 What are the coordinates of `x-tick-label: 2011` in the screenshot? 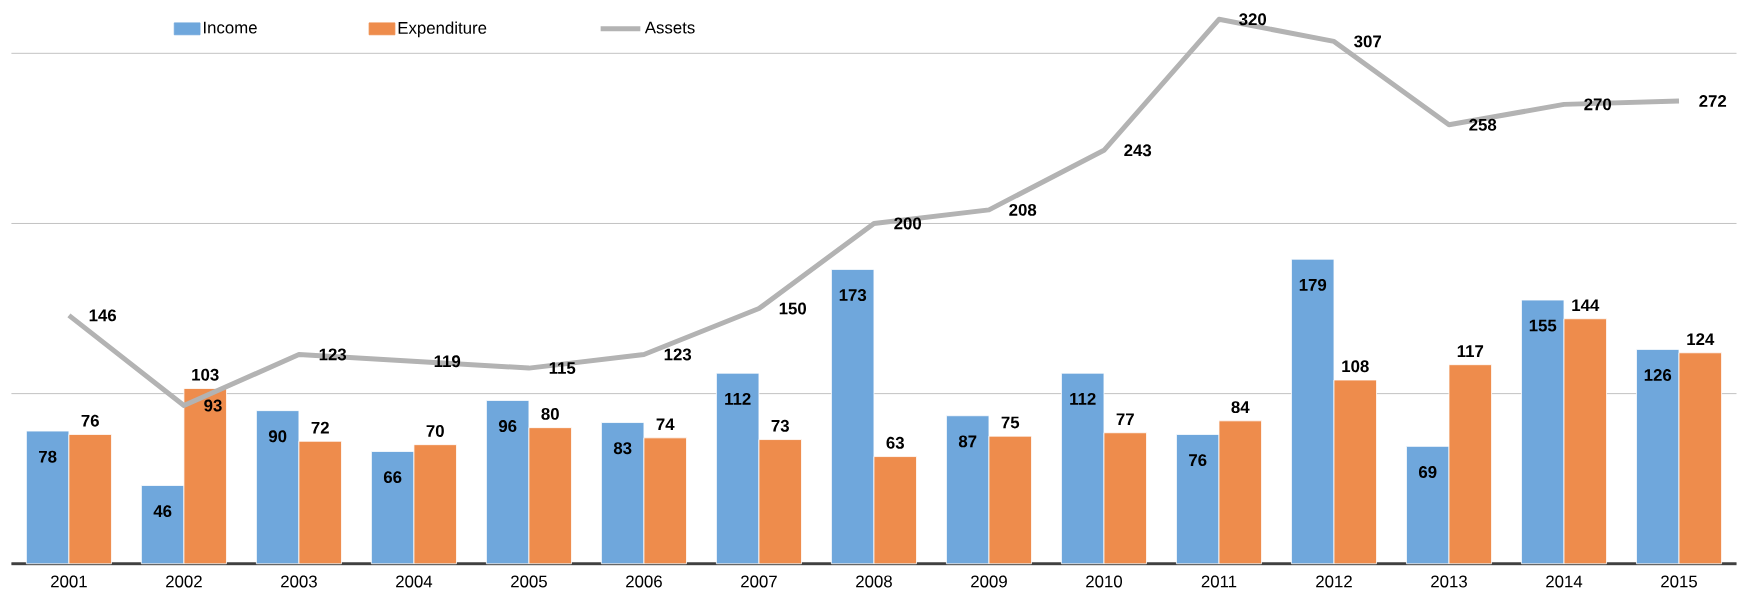 It's located at (1219, 581).